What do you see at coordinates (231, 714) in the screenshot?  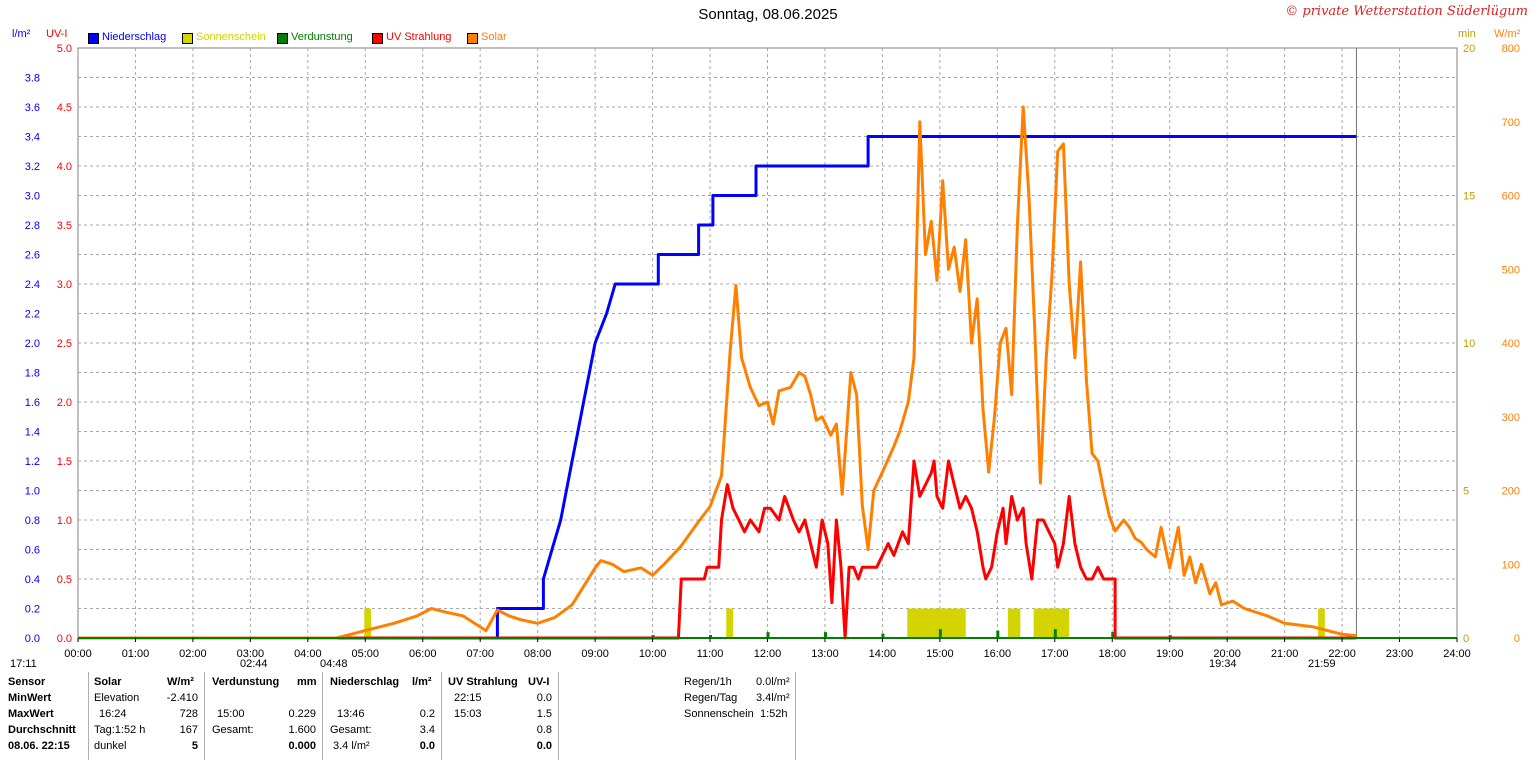 I see `evap-cell: 15:00` at bounding box center [231, 714].